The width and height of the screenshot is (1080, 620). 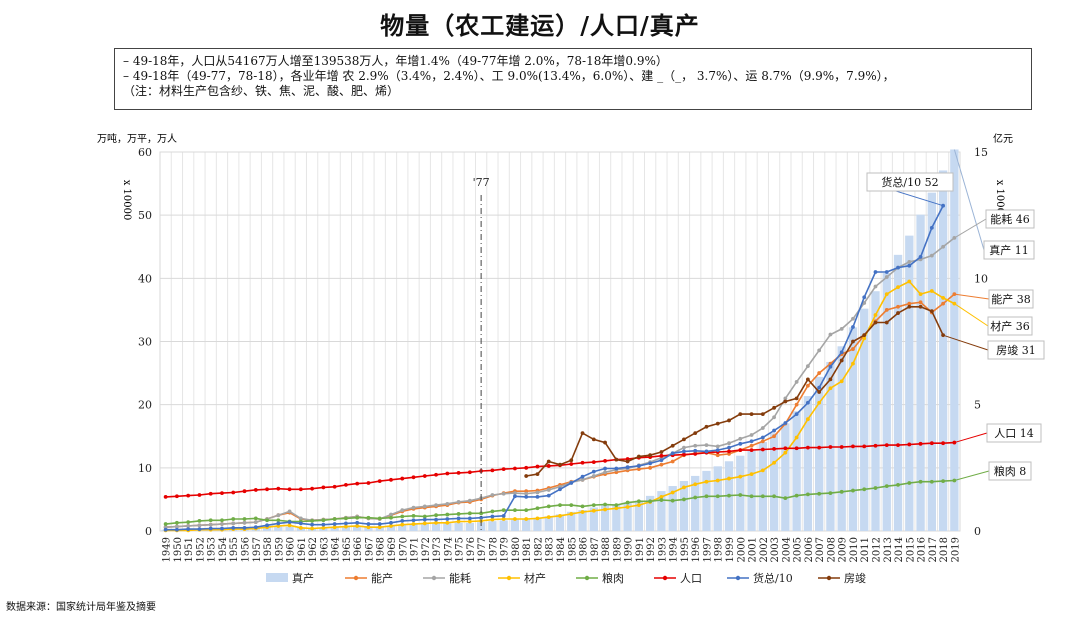 I want to click on end-label-box-房竣, so click(x=1016, y=350).